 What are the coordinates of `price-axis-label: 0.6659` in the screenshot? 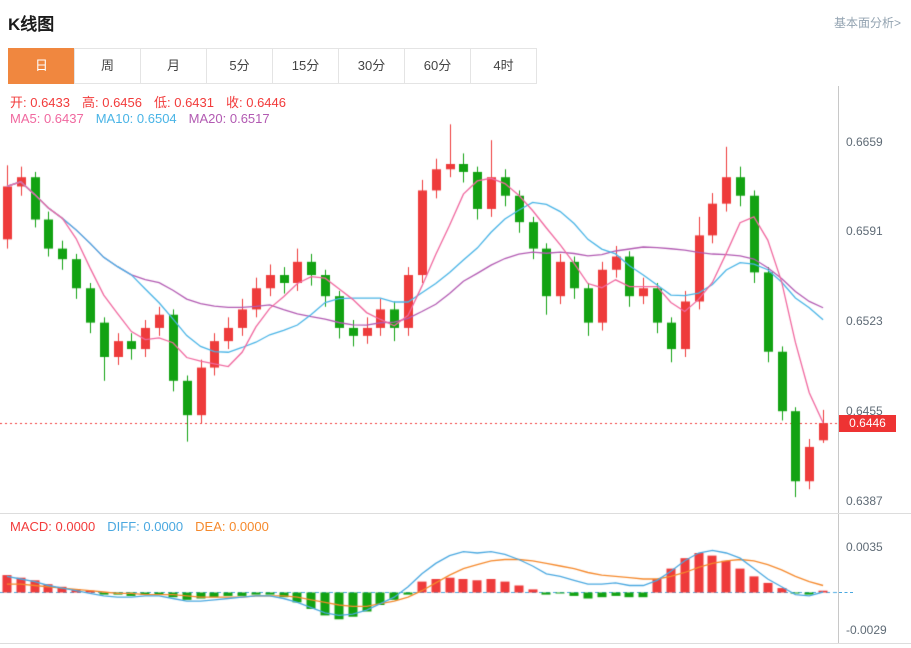 It's located at (864, 141).